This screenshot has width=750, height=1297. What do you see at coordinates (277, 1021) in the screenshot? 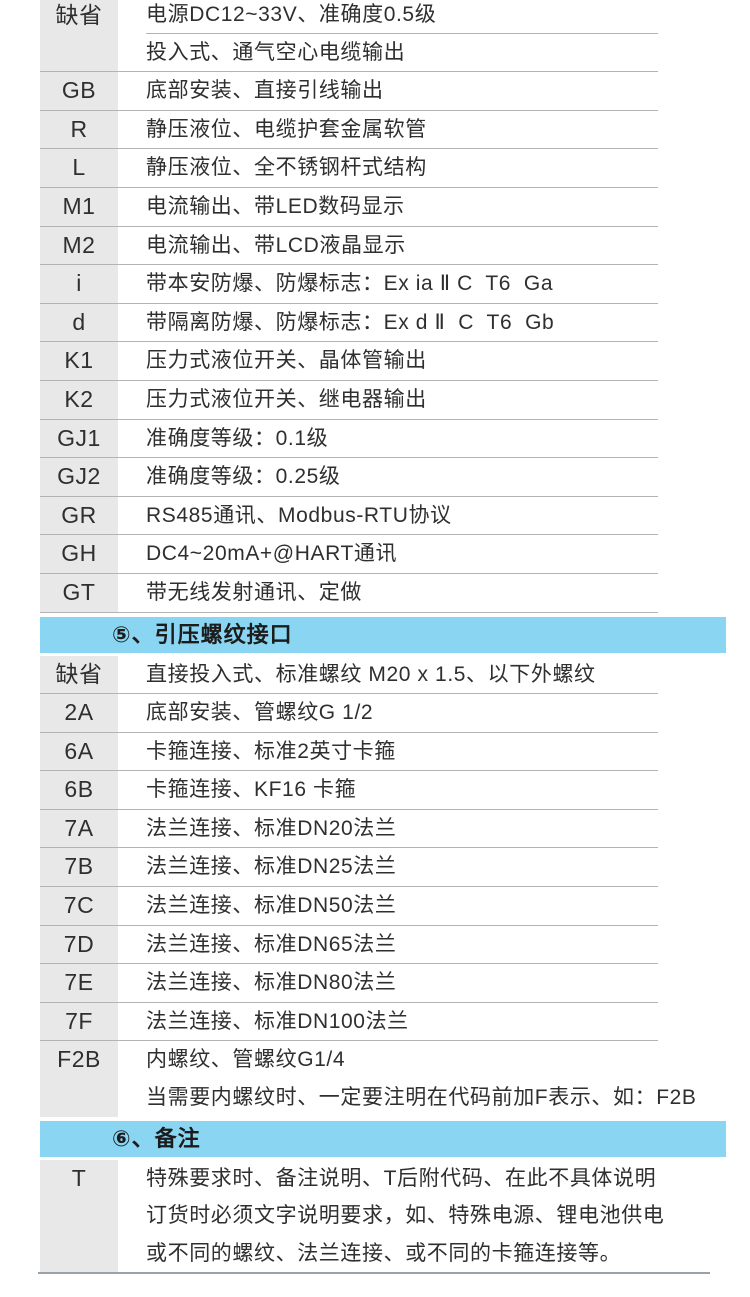
I see `description-line: 法兰连接、标准DN100法兰` at bounding box center [277, 1021].